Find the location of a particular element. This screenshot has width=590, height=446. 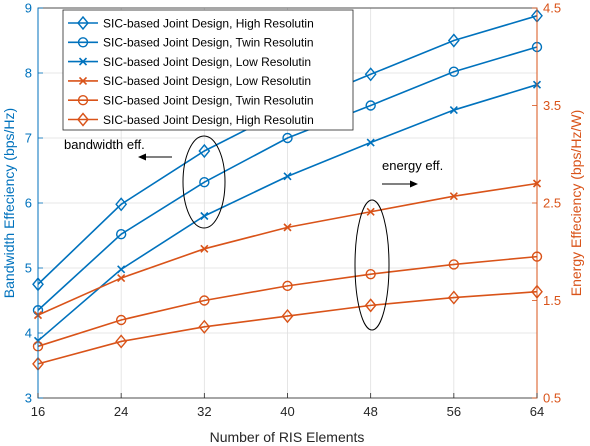

annotation-bandwidth-arrowhead is located at coordinates (142, 157).